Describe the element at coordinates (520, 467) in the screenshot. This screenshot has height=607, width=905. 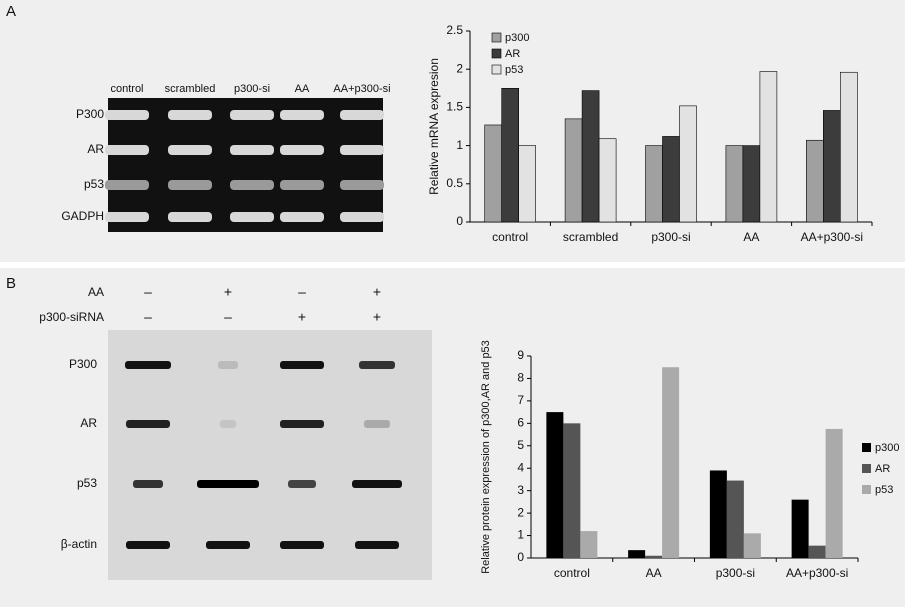
I see `y-tick-label: 4` at that location.